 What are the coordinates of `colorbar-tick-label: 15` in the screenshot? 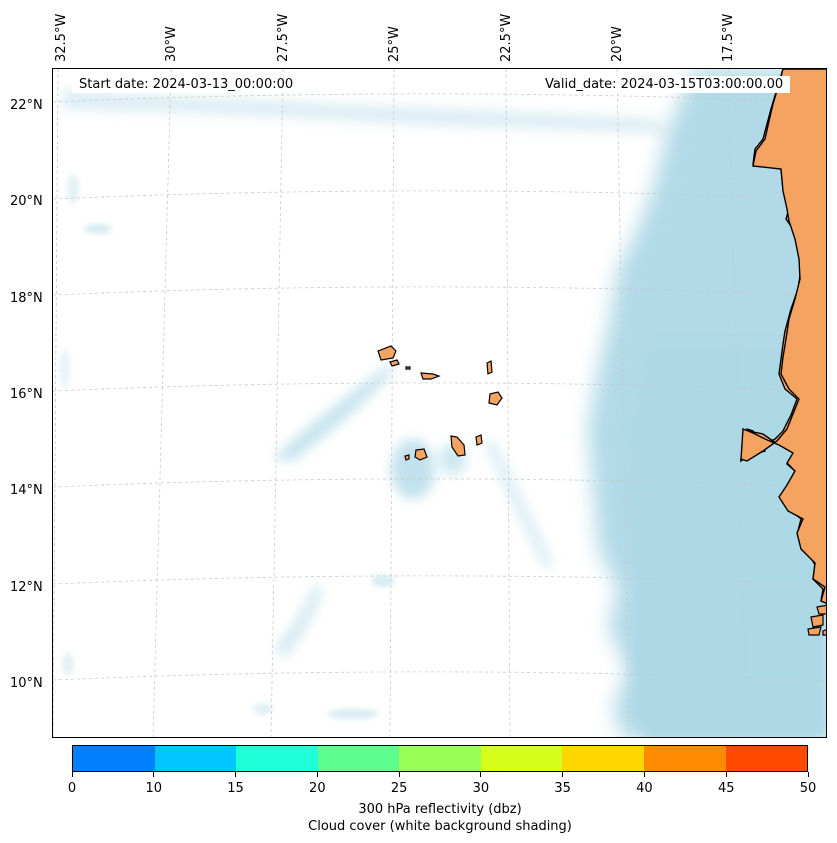 It's located at (235, 788).